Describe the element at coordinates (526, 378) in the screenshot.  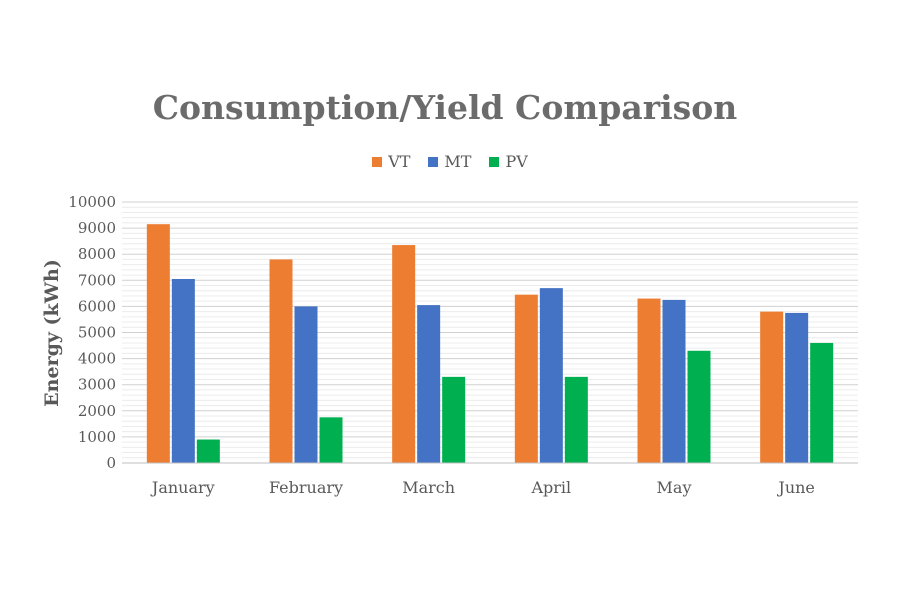
I see `bar-vt-april` at that location.